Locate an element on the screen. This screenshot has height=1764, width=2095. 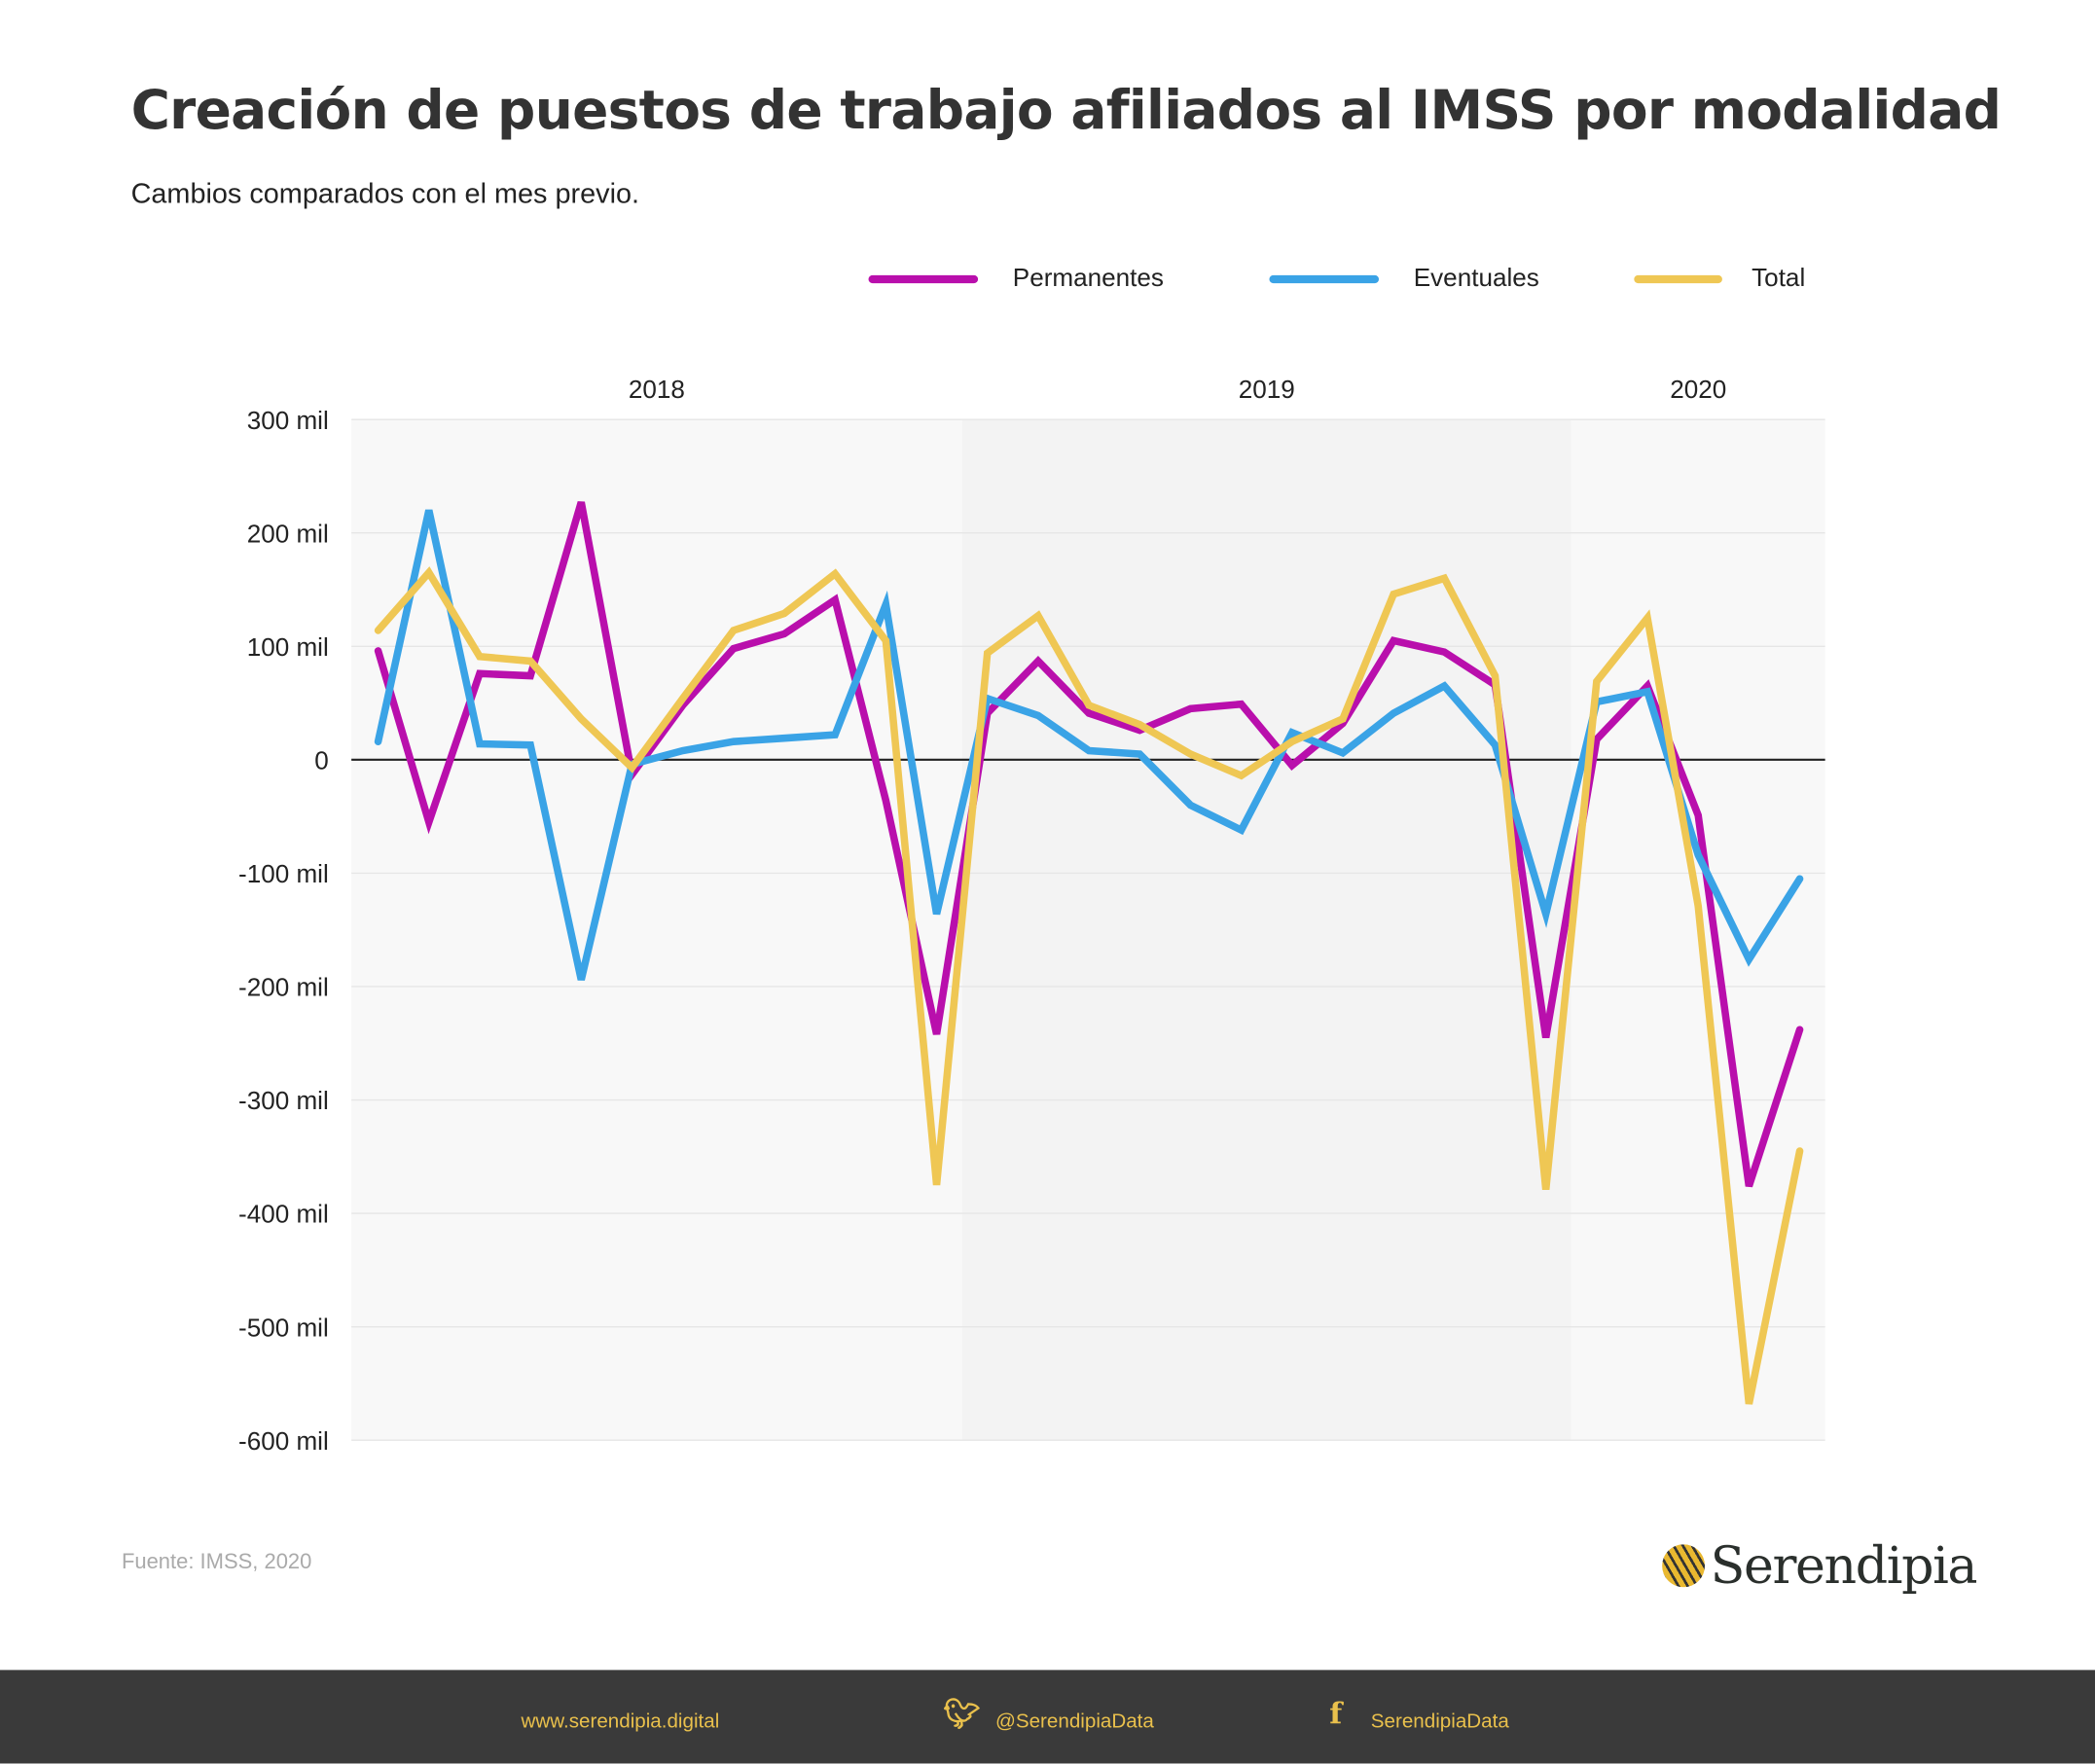
year-label: 2018 is located at coordinates (657, 389).